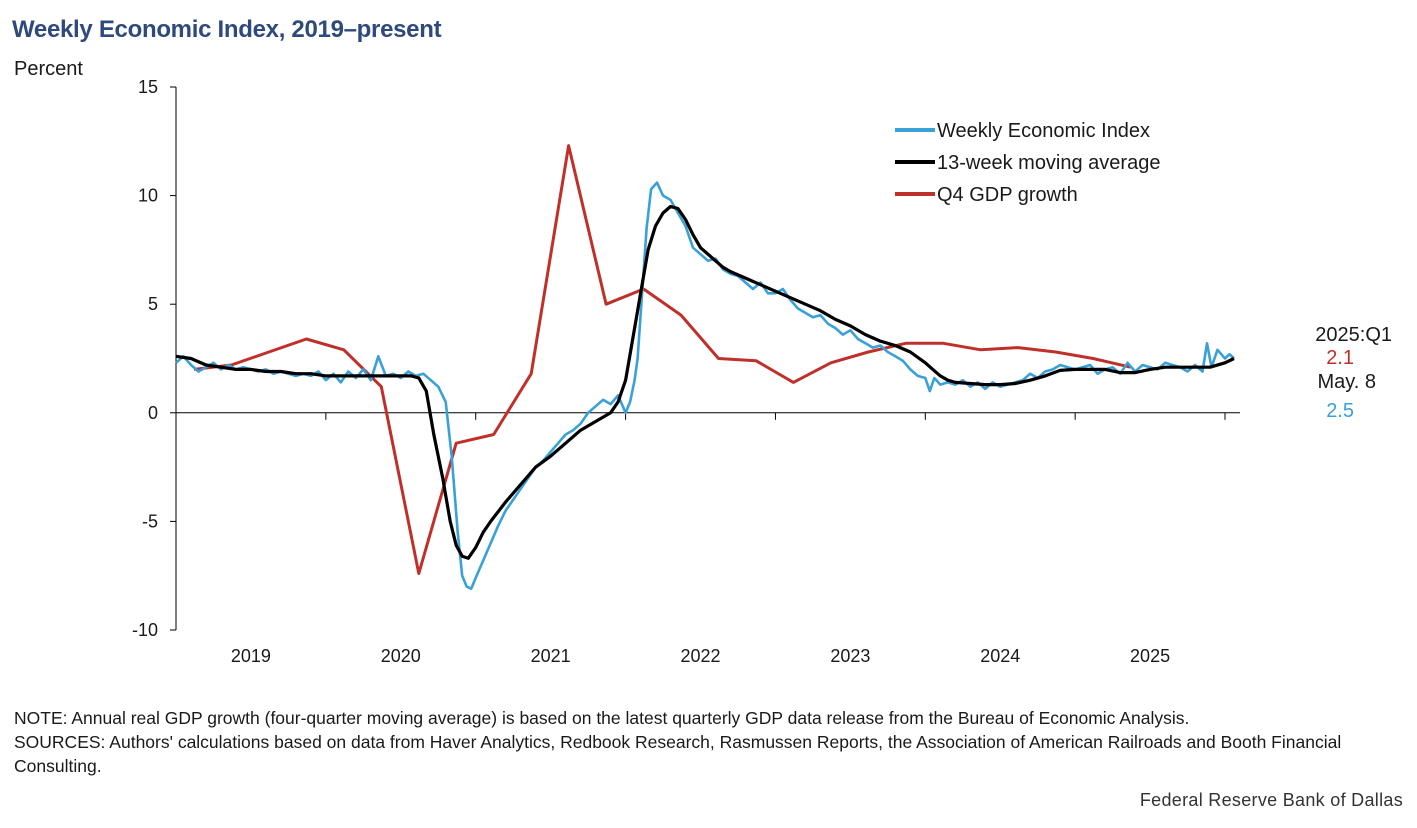 The height and width of the screenshot is (828, 1417). I want to click on x-tick-label: 2019, so click(251, 656).